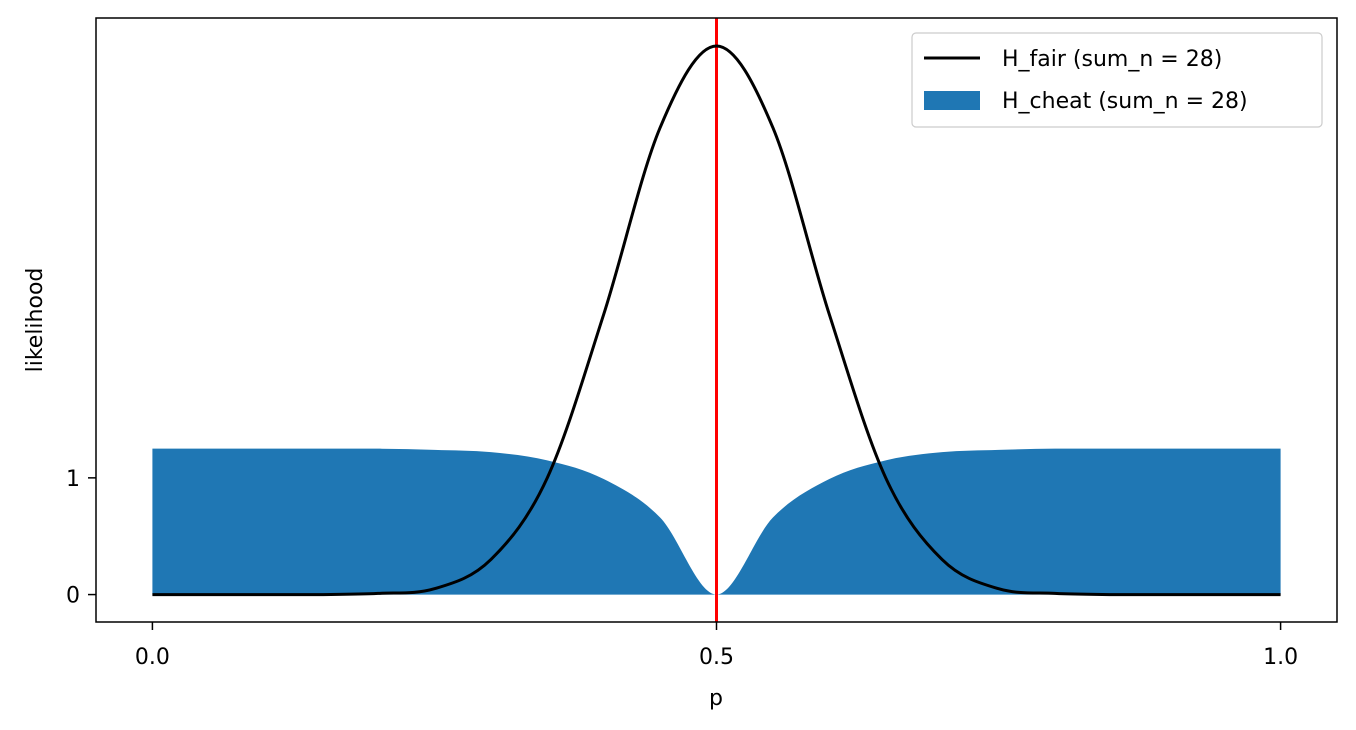 The image size is (1356, 730). What do you see at coordinates (73, 479) in the screenshot?
I see `y-tick-label: 1` at bounding box center [73, 479].